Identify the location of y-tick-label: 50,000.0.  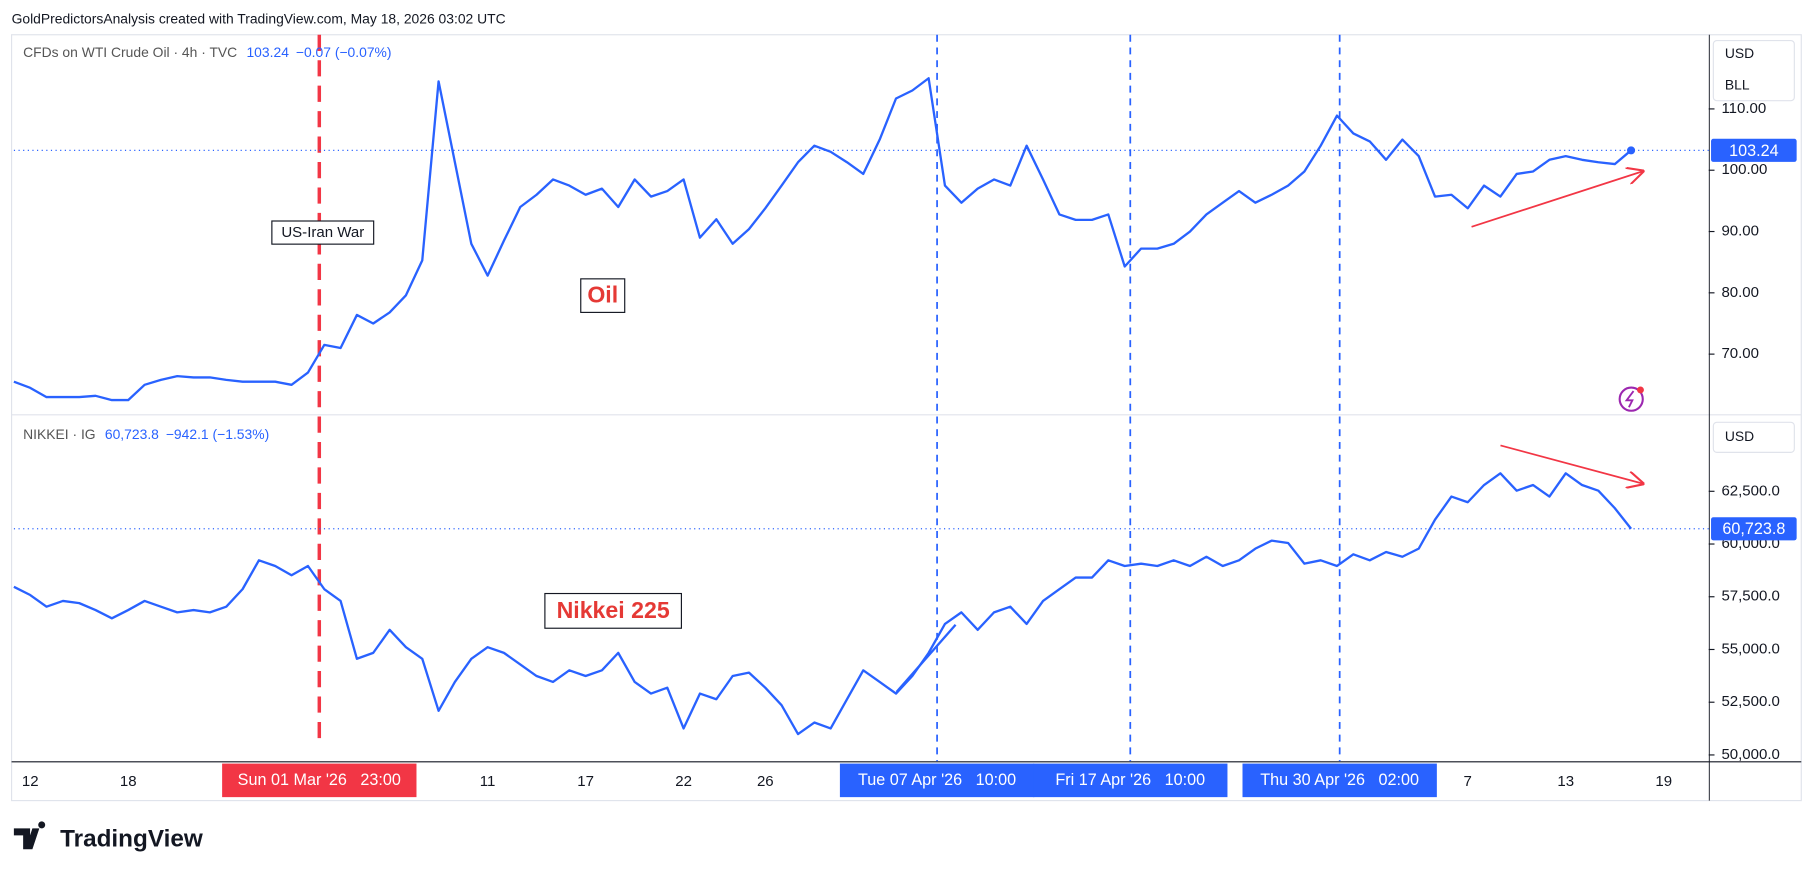
(1750, 754).